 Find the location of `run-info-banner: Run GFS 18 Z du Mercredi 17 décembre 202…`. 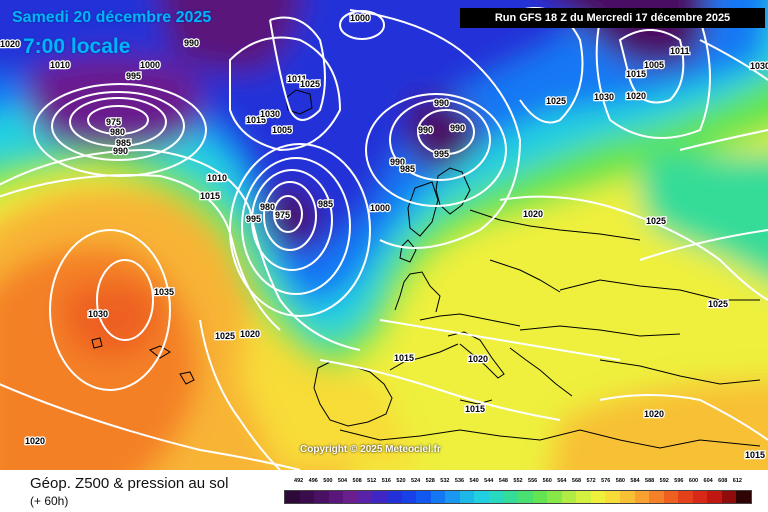

run-info-banner: Run GFS 18 Z du Mercredi 17 décembre 202… is located at coordinates (612, 18).